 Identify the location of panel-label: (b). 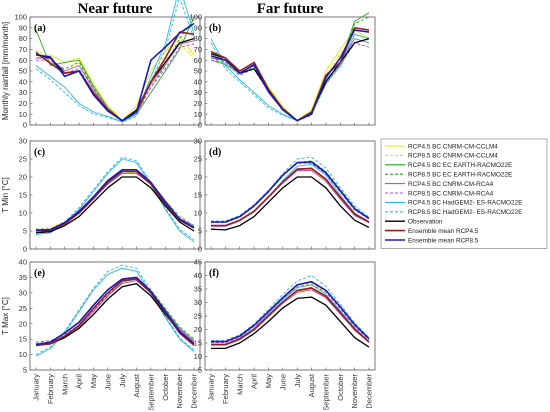
(215, 28).